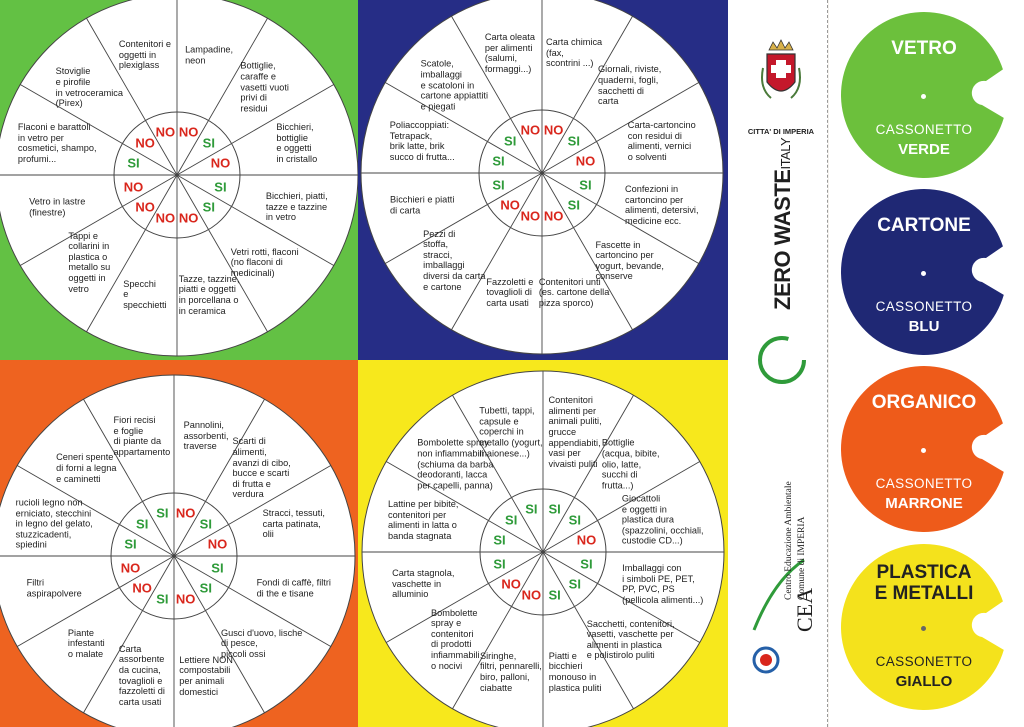 The height and width of the screenshot is (727, 1024). Describe the element at coordinates (778, 363) in the screenshot. I see `middle-strip` at that location.